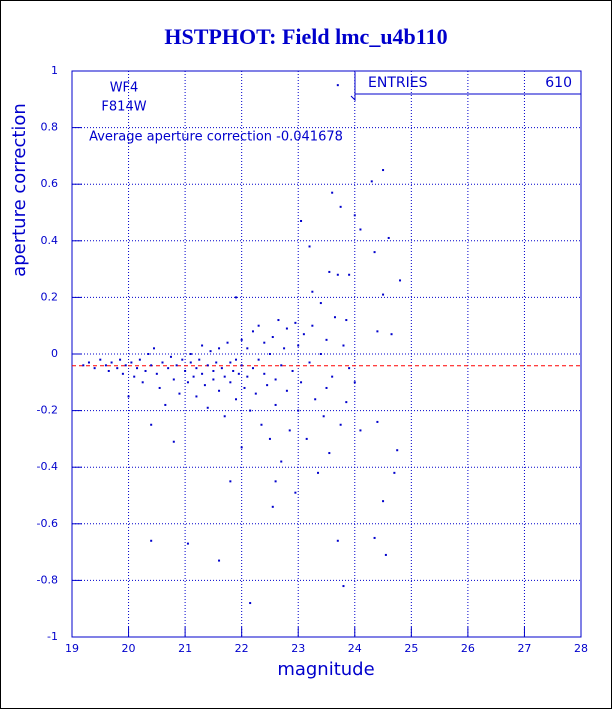 Image resolution: width=612 pixels, height=709 pixels. I want to click on annotation: F814W, so click(123, 107).